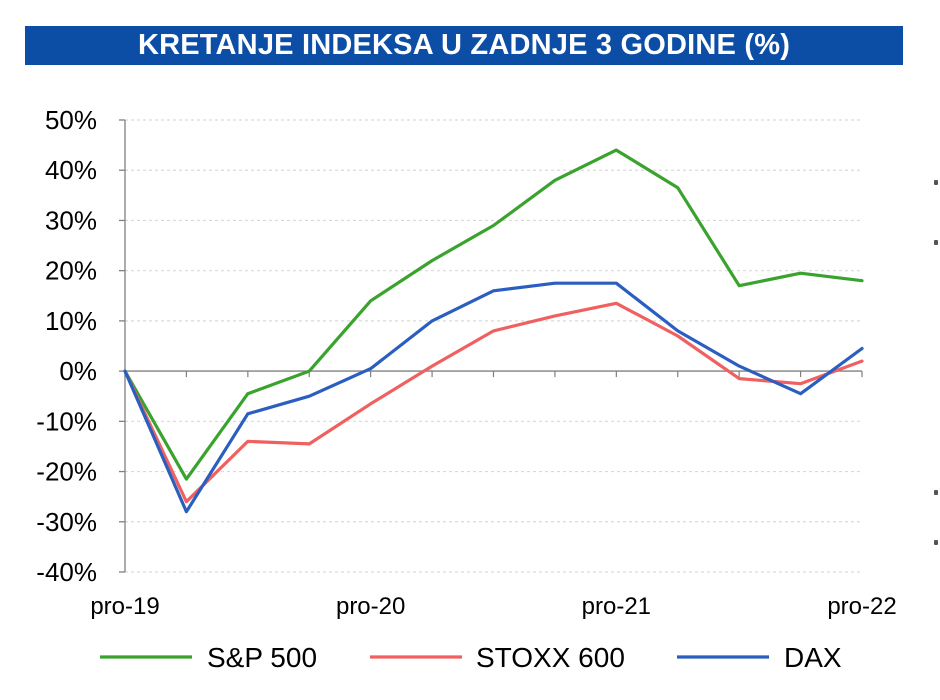 This screenshot has width=940, height=700. What do you see at coordinates (861, 606) in the screenshot?
I see `x-tick-label: pro-22` at bounding box center [861, 606].